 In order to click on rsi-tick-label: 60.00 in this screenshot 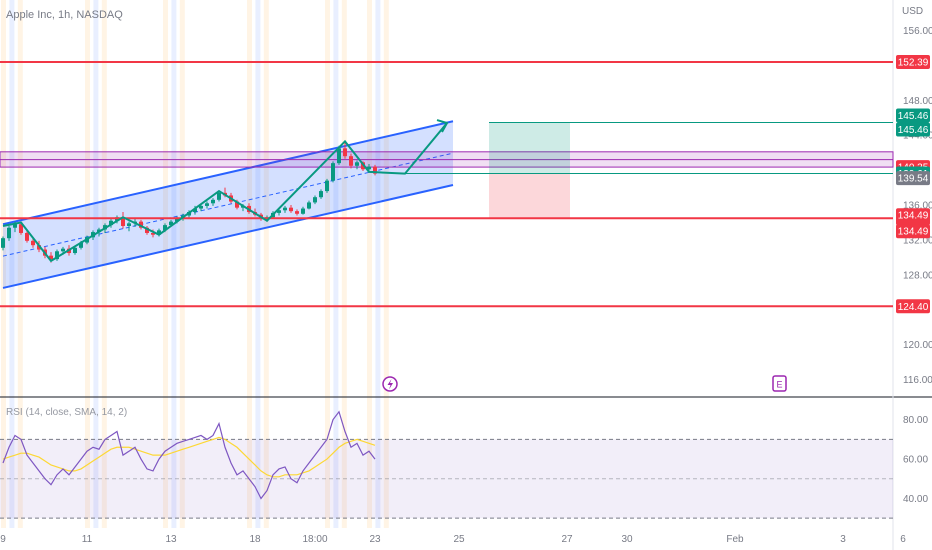, I will do `click(915, 460)`.